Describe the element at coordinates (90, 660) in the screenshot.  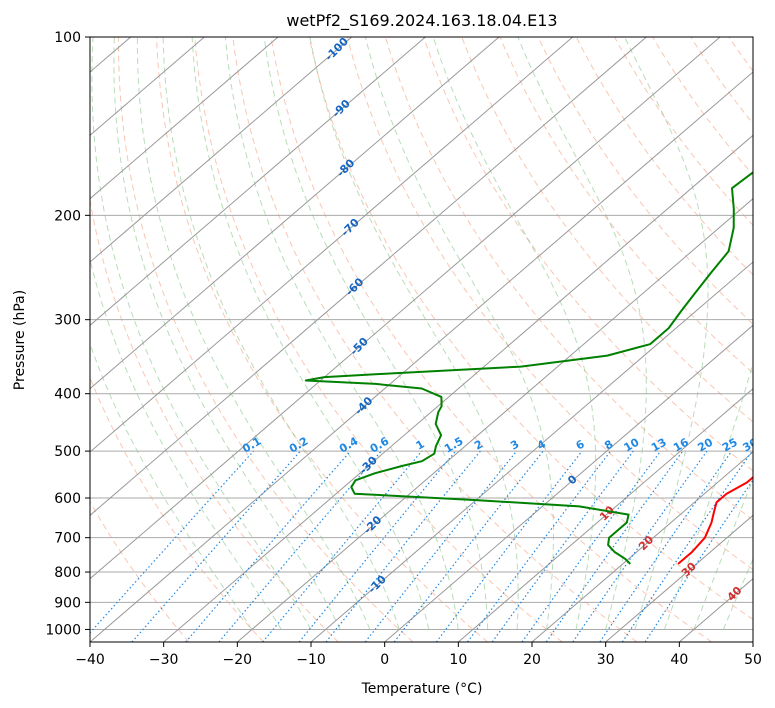
I see `x-tick-label: −40` at that location.